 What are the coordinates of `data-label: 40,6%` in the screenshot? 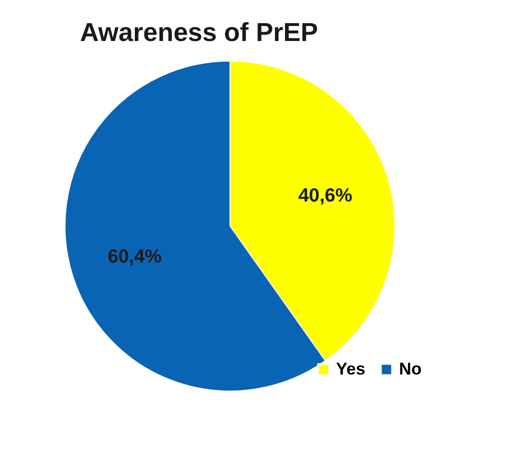 It's located at (325, 196).